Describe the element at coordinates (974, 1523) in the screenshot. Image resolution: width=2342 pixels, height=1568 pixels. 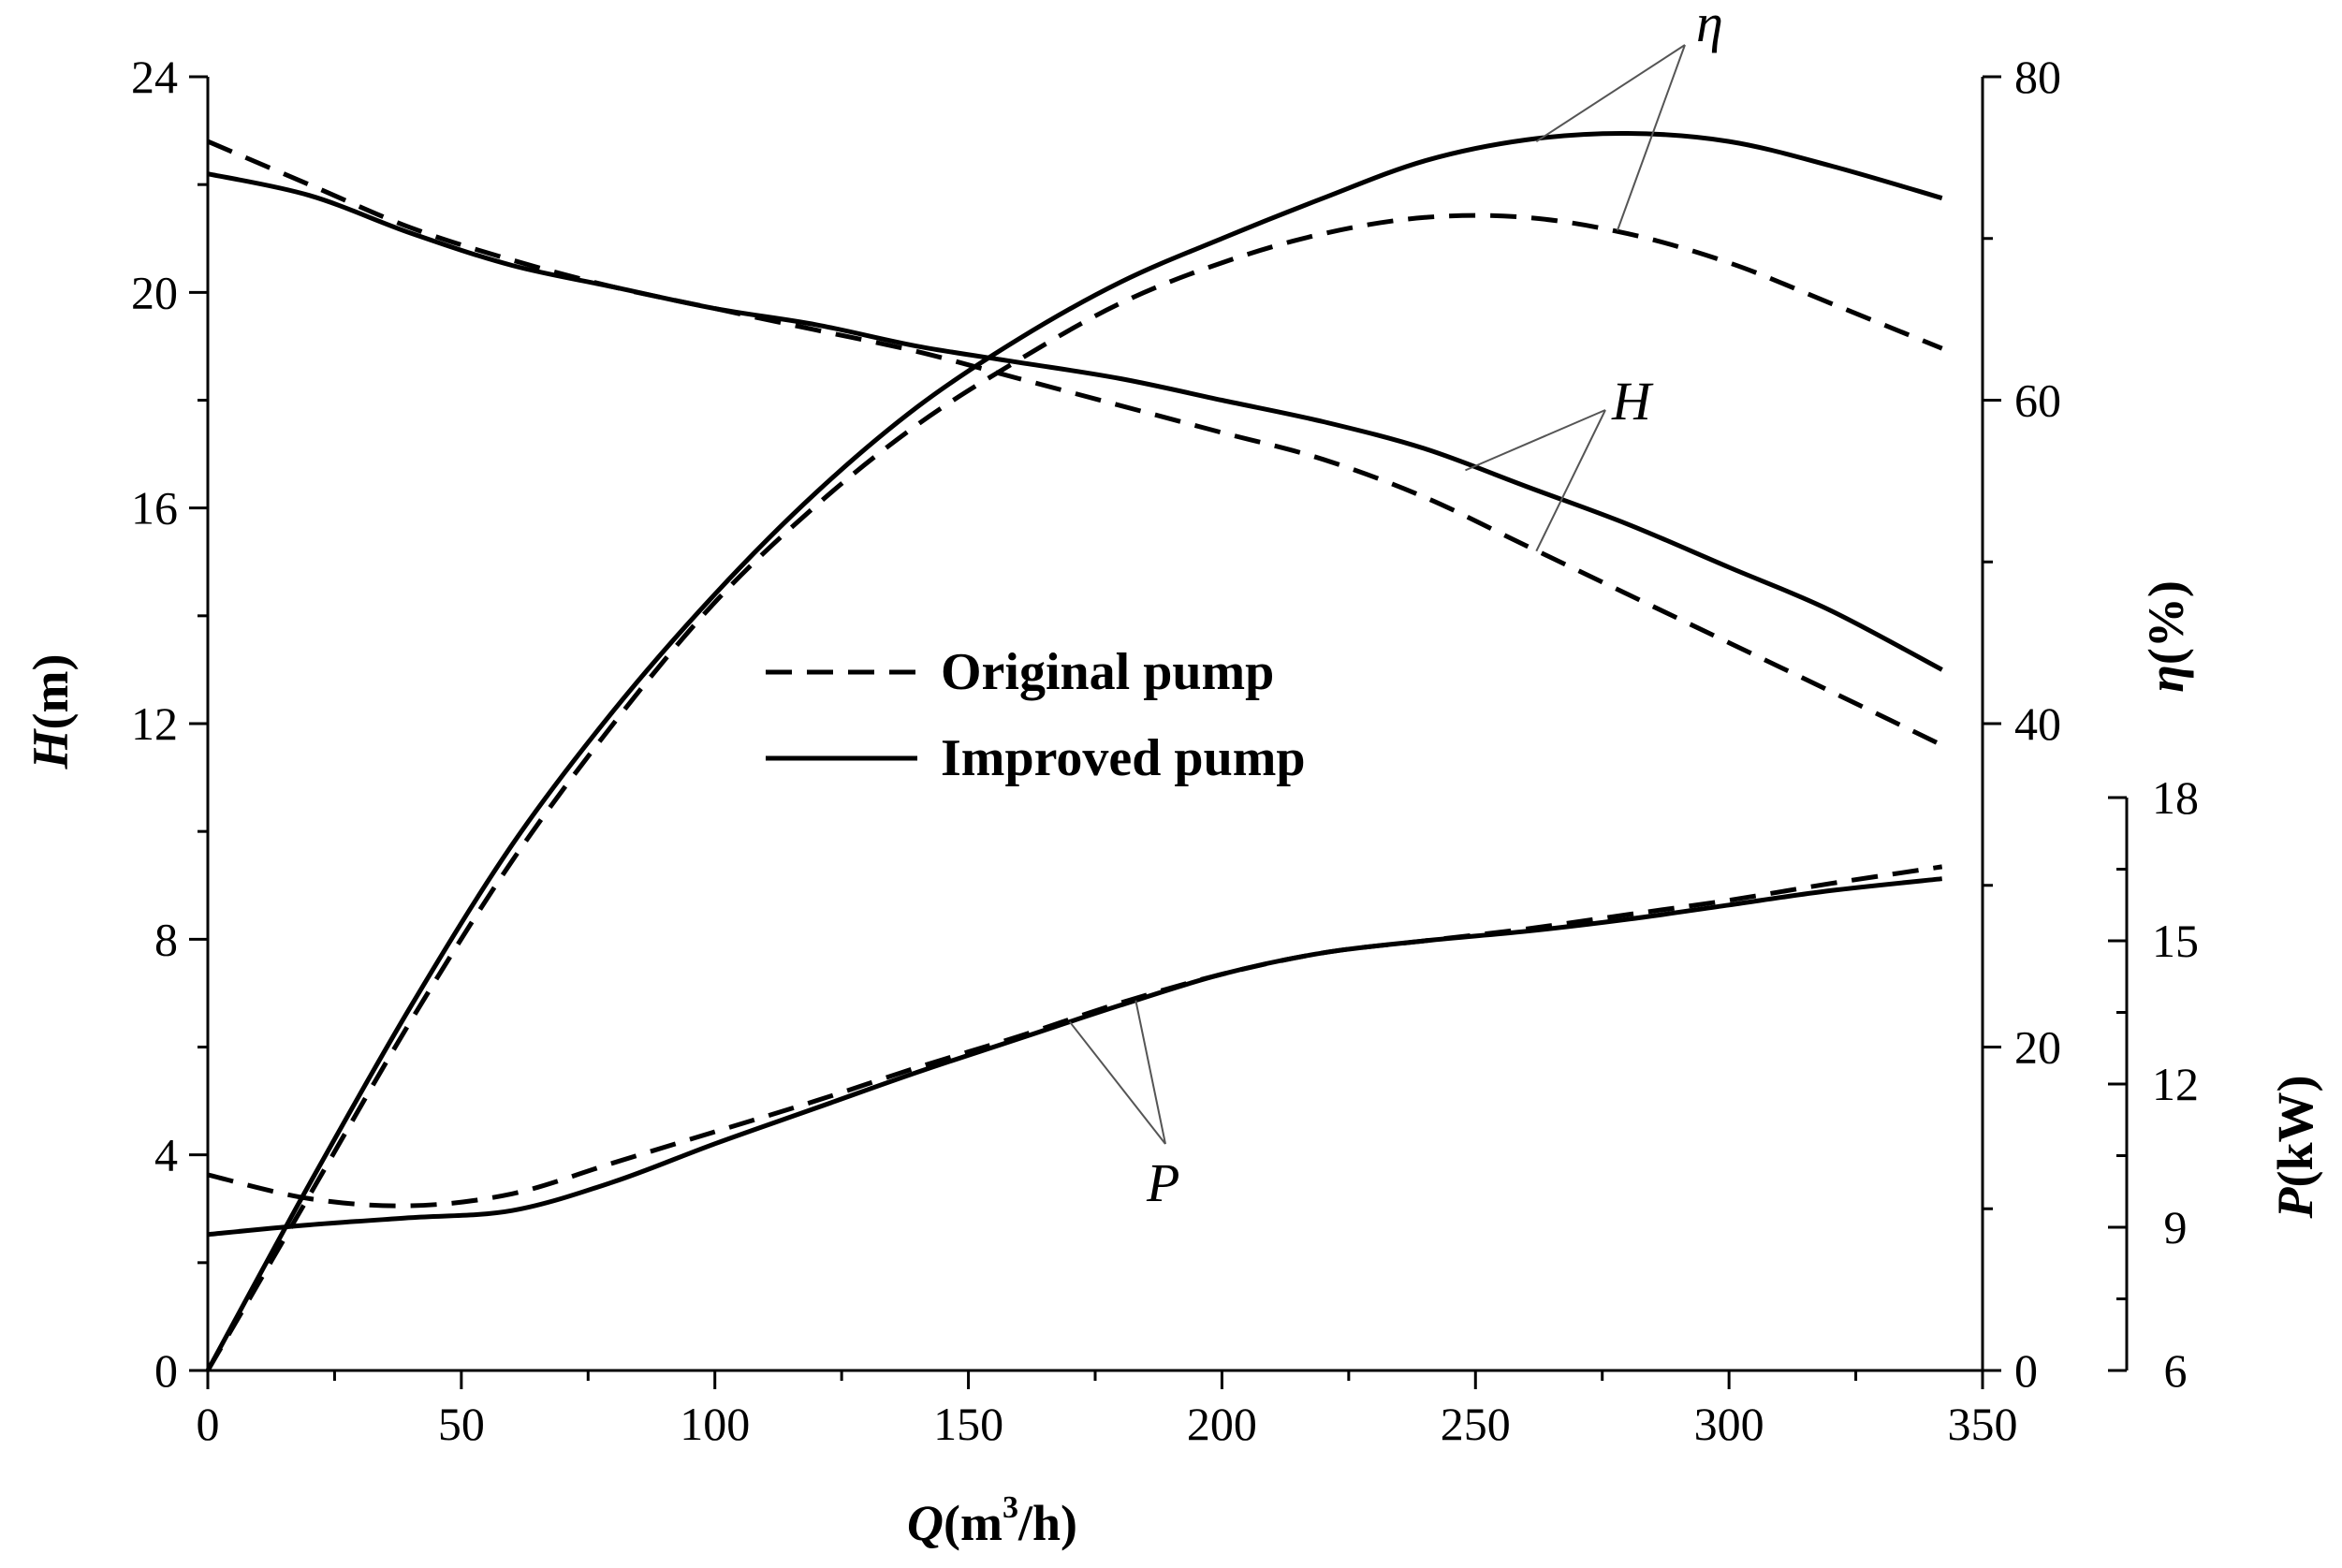
I see `x-axis-title-unit-prefix: (m` at that location.